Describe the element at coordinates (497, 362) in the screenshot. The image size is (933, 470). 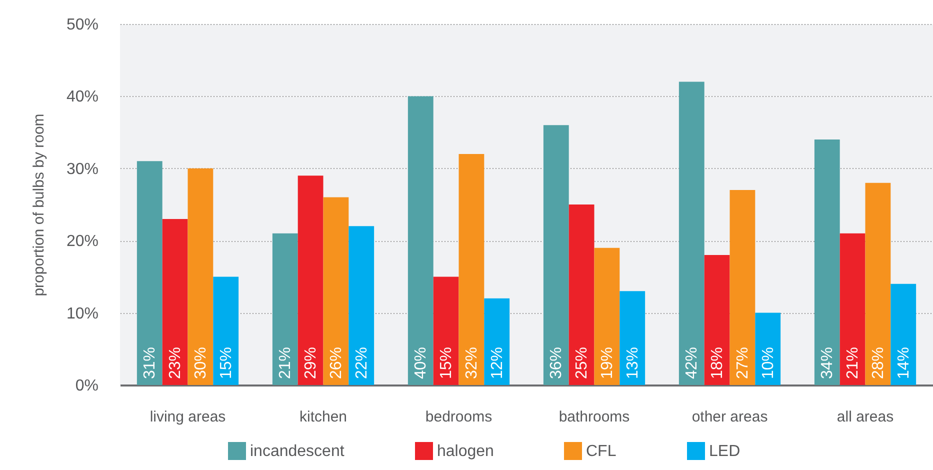
I see `data-label: 12%` at that location.